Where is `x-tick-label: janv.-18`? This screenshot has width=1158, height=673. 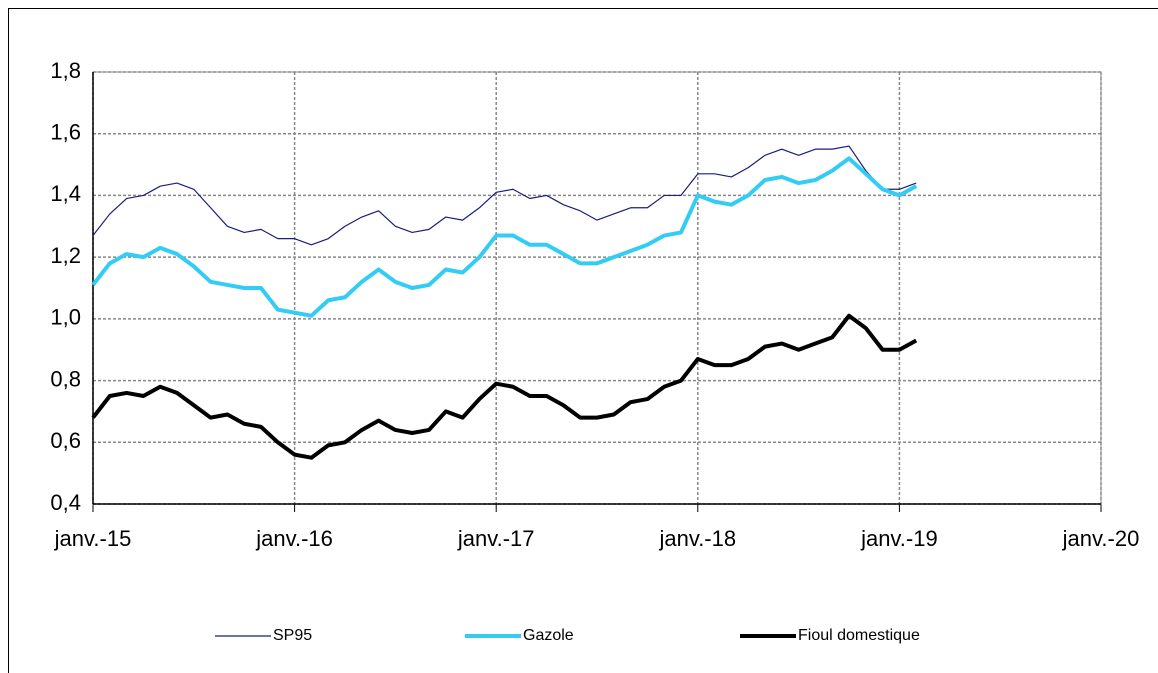
x-tick-label: janv.-18 is located at coordinates (697, 538).